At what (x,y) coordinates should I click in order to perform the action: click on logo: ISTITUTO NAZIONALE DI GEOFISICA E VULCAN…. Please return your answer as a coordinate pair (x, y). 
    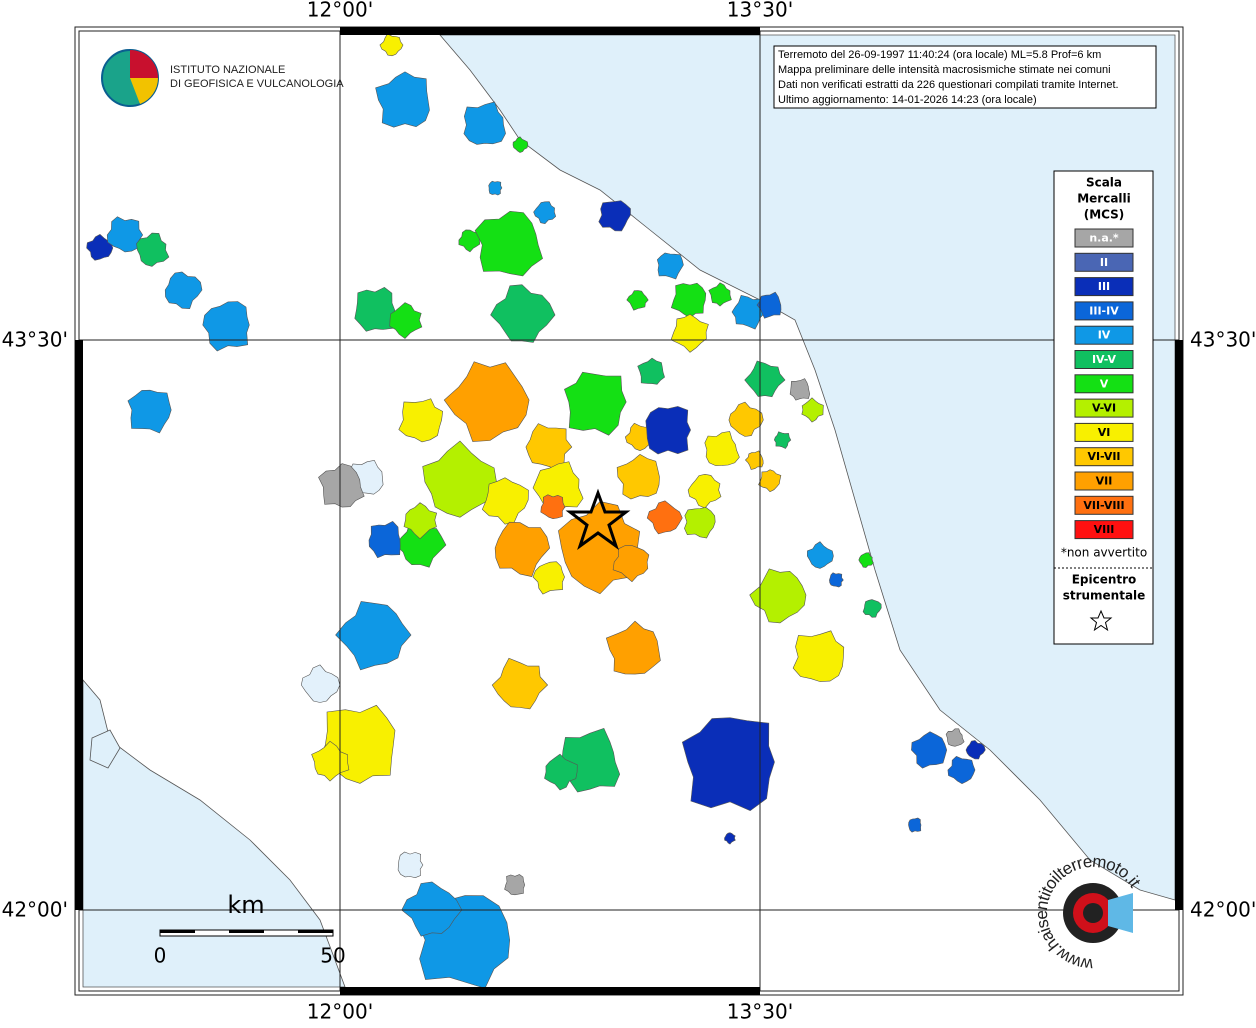
    Looking at the image, I should click on (222, 78).